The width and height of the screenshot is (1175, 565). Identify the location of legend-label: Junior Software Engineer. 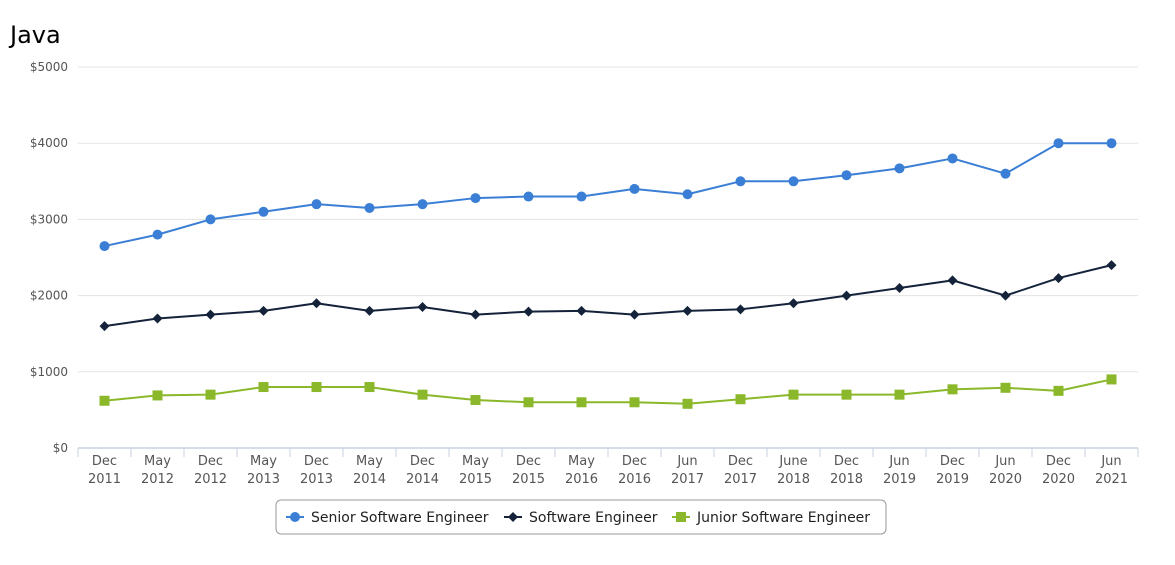
(783, 518).